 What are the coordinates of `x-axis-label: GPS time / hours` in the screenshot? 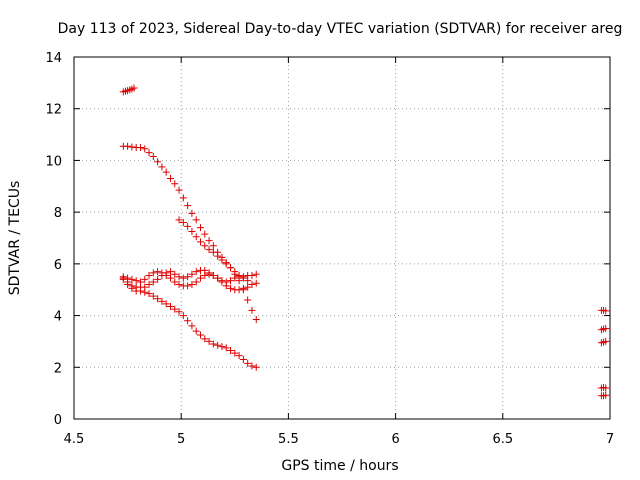 It's located at (339, 466).